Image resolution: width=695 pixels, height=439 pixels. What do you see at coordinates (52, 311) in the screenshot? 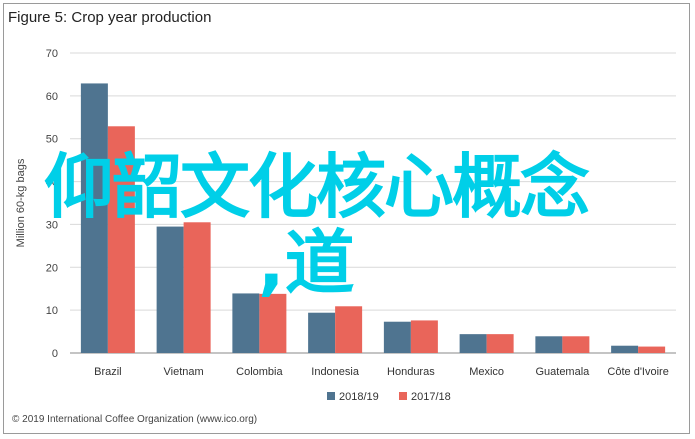
I see `y-tick-label: 10` at bounding box center [52, 311].